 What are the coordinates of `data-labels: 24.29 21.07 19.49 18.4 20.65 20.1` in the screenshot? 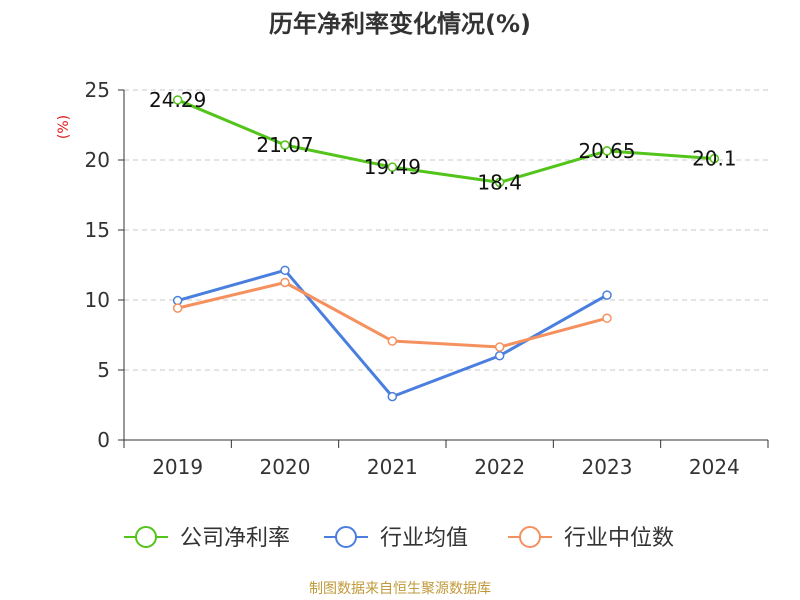 It's located at (443, 141).